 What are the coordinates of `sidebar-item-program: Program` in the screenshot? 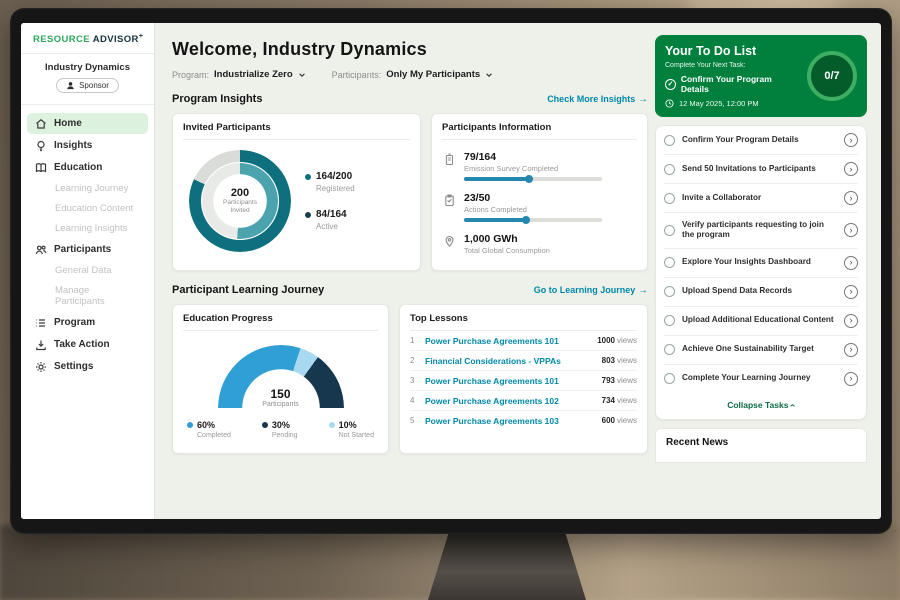 It's located at (87, 322).